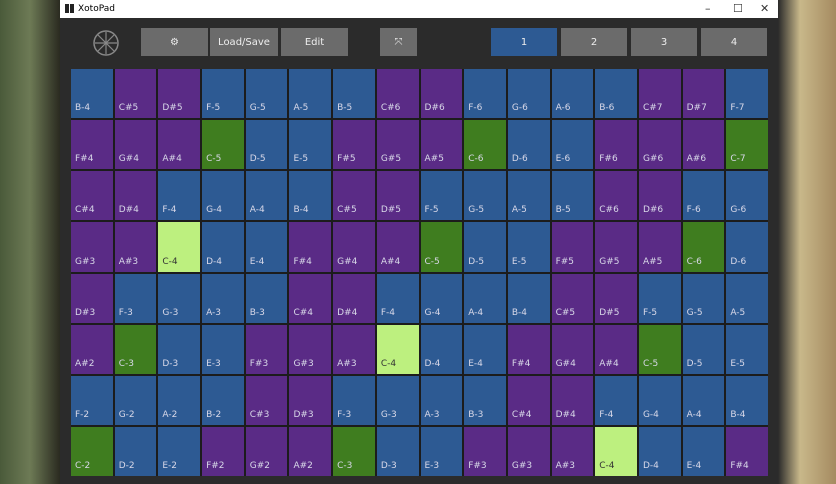 This screenshot has width=836, height=484. Describe the element at coordinates (594, 42) in the screenshot. I see `page-button: 2` at that location.